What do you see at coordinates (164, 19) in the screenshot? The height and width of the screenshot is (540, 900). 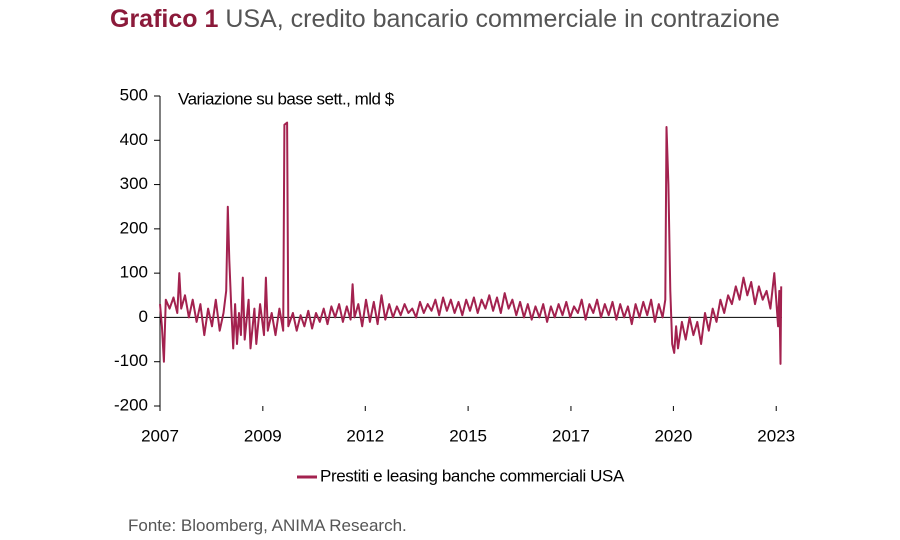 I see `title-label: Grafico 1` at bounding box center [164, 19].